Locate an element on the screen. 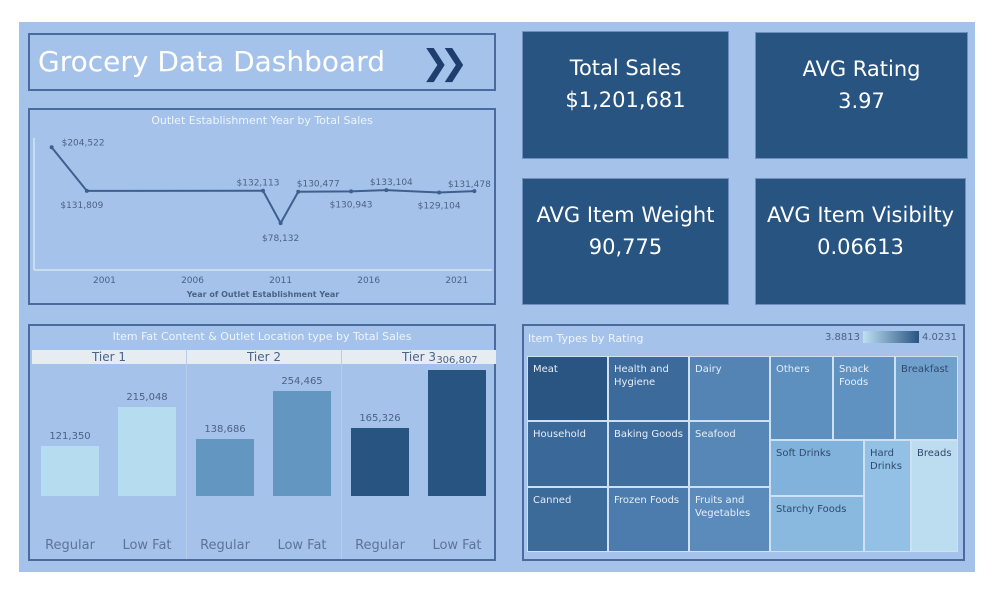 This screenshot has height=595, width=1000. bar-value-label: 306,807 is located at coordinates (457, 360).